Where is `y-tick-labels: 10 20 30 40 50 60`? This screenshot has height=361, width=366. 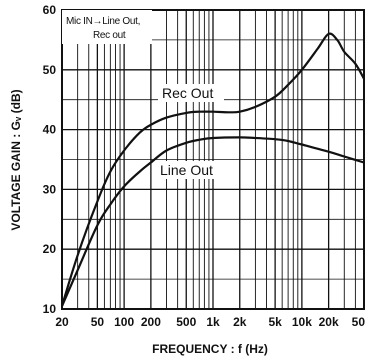
y-tick-labels: 10 20 30 40 50 60 is located at coordinates (50, 159).